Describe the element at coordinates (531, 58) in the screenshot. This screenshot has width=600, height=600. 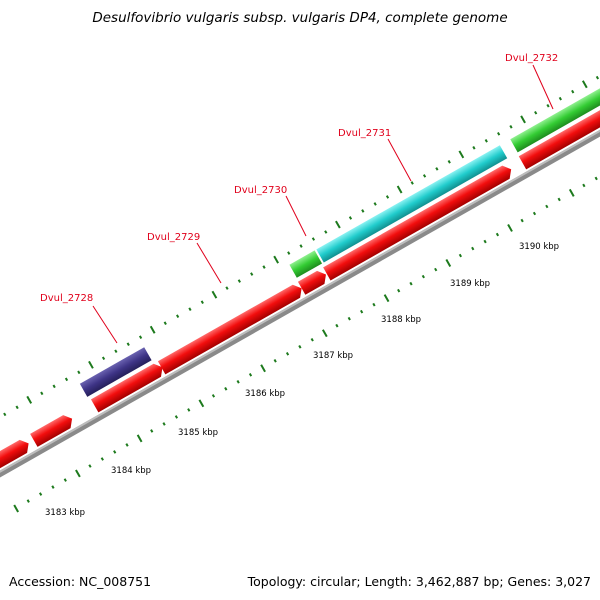
I see `label-dvul-2732: Dvul_2732` at that location.